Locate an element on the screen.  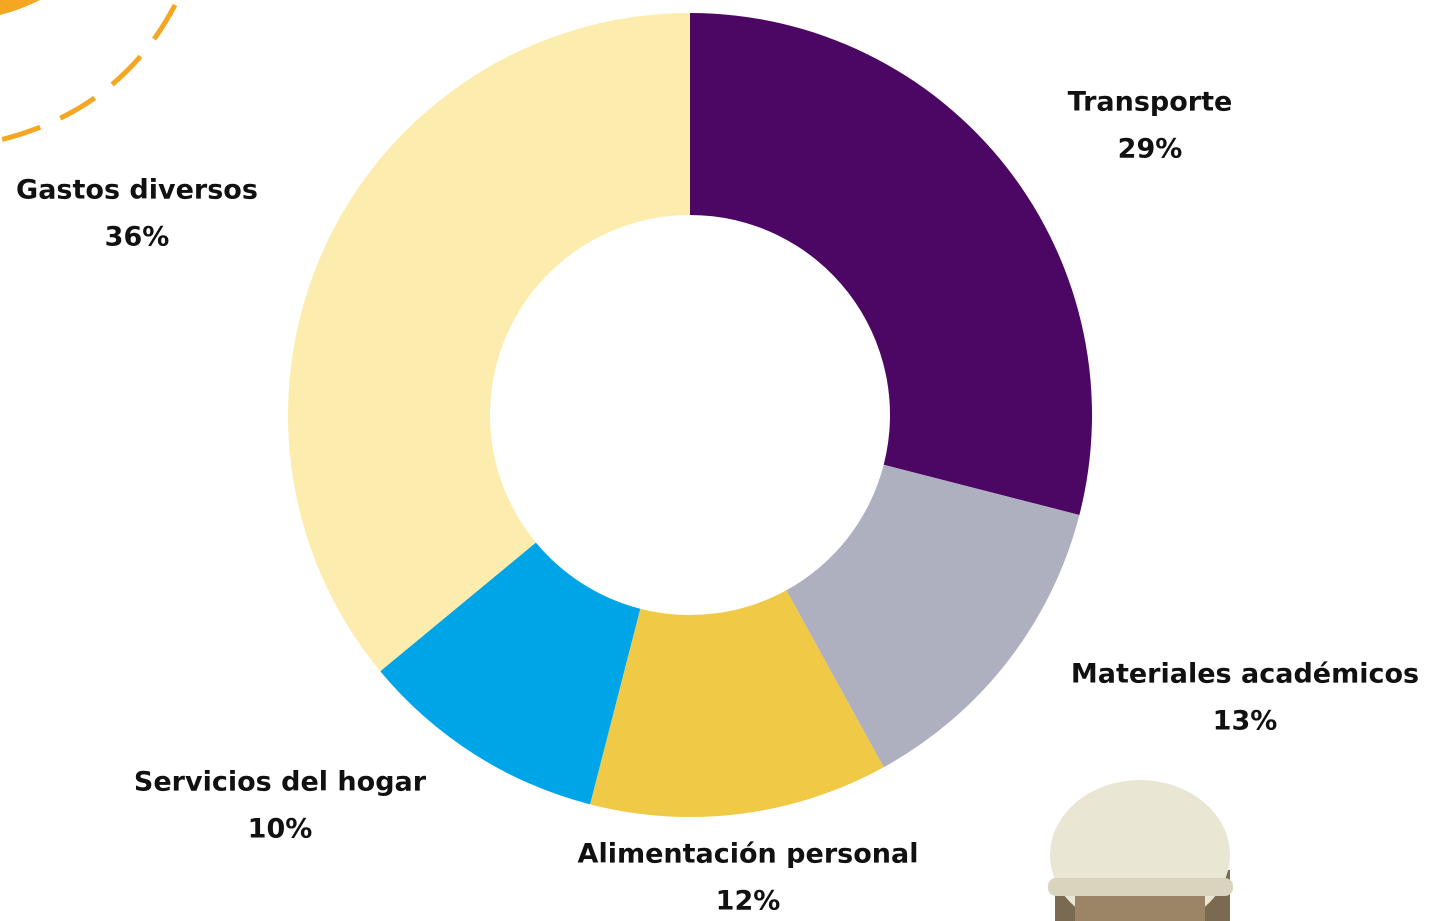
slice-value-label: 29% is located at coordinates (1150, 149).